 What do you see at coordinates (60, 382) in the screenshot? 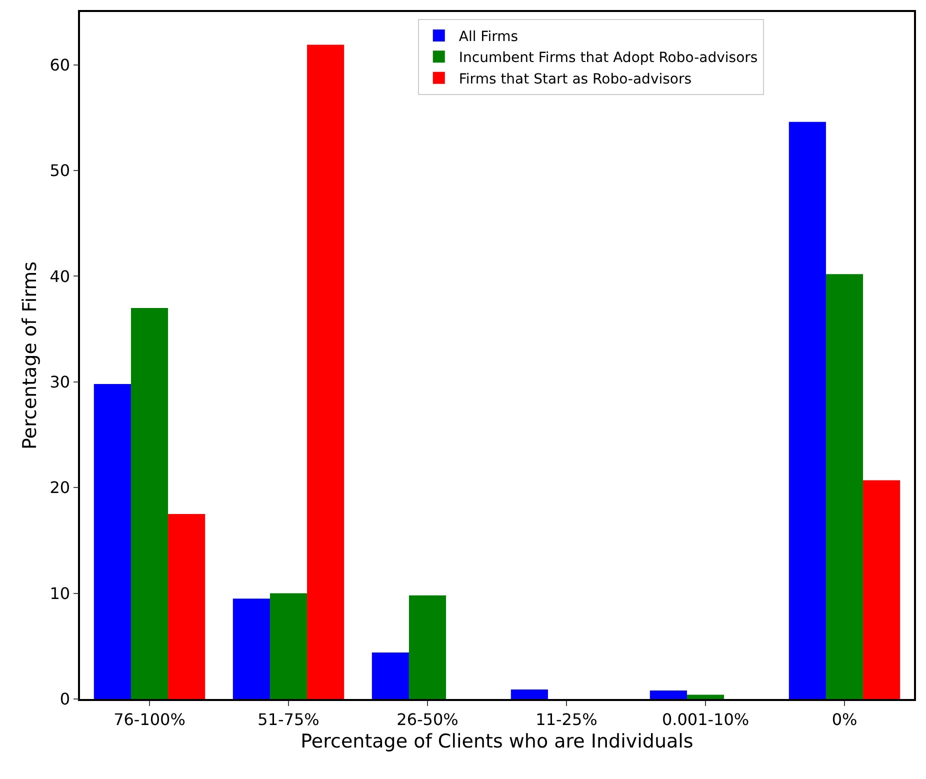
I see `y-tick-label: 30` at bounding box center [60, 382].